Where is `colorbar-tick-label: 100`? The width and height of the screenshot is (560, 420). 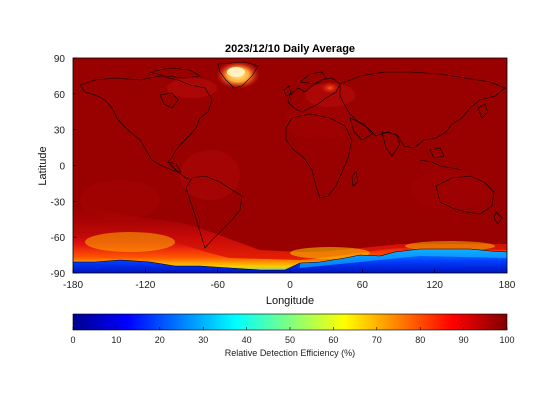
colorbar-tick-label: 100 is located at coordinates (506, 340).